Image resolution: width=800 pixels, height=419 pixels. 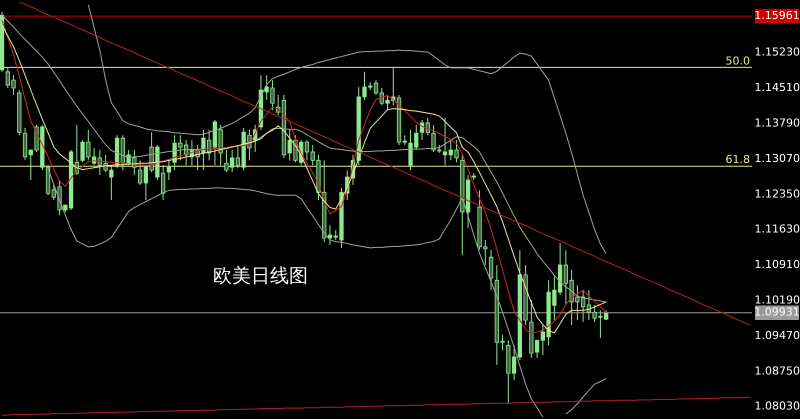 I want to click on y-tick-label: 1.10190, so click(x=777, y=299).